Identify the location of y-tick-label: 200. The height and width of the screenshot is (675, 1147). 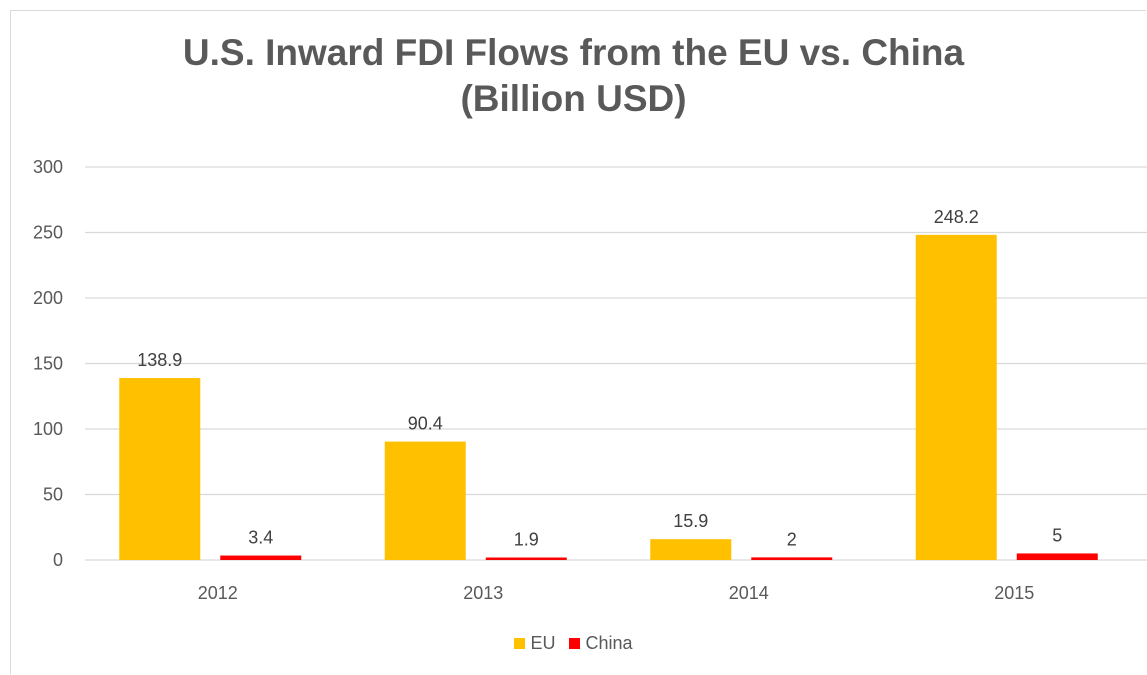
(48, 298).